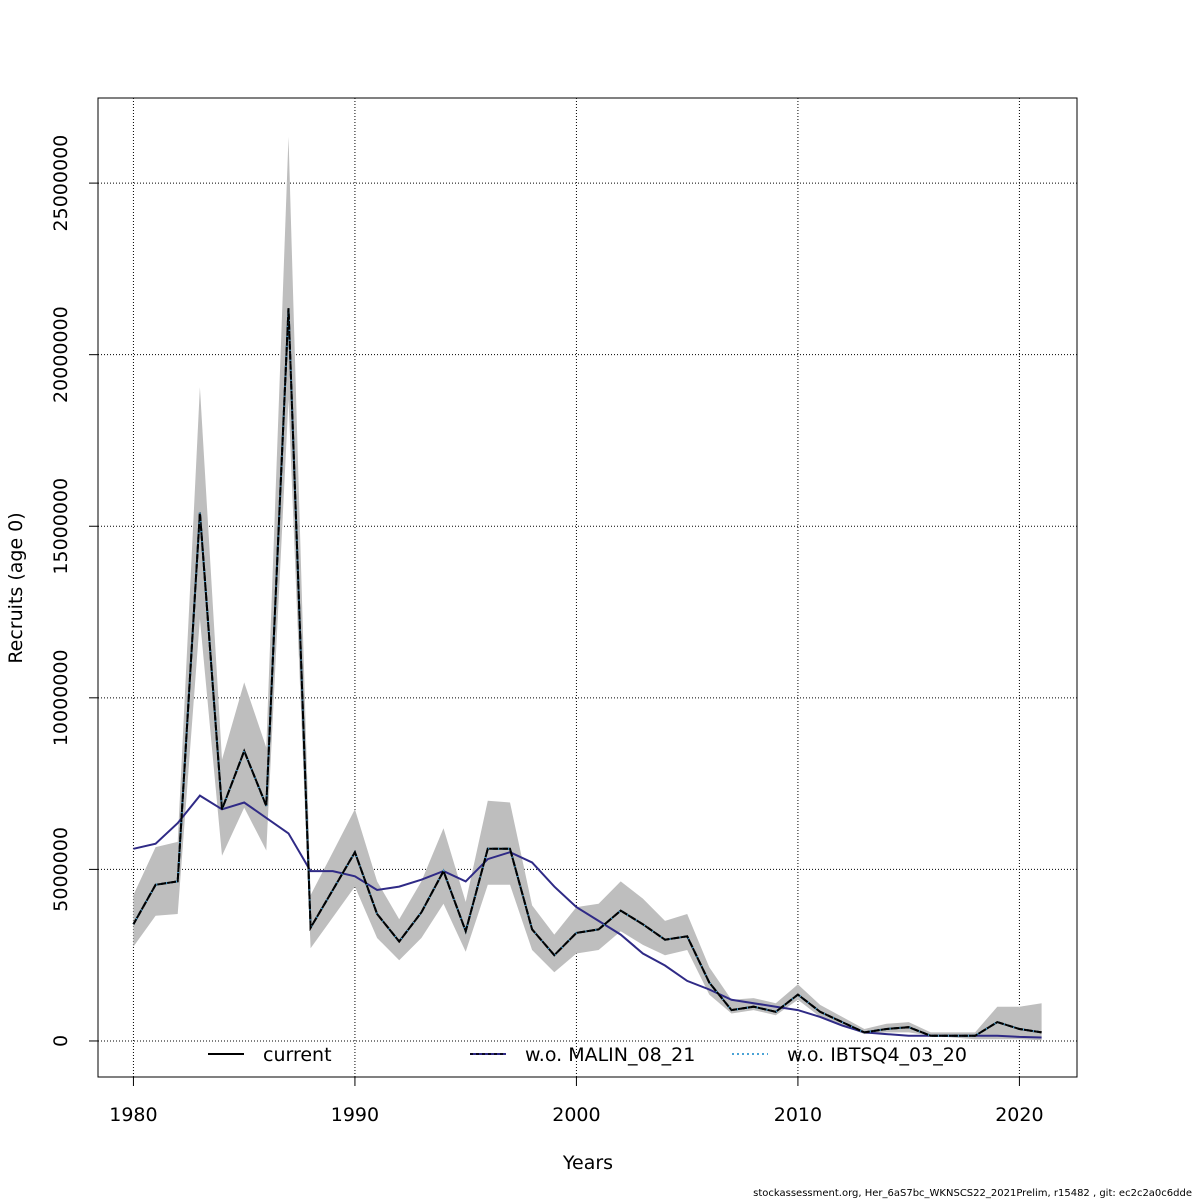 Image resolution: width=1200 pixels, height=1200 pixels. I want to click on y-axis-title: Recruits (age 0), so click(16, 587).